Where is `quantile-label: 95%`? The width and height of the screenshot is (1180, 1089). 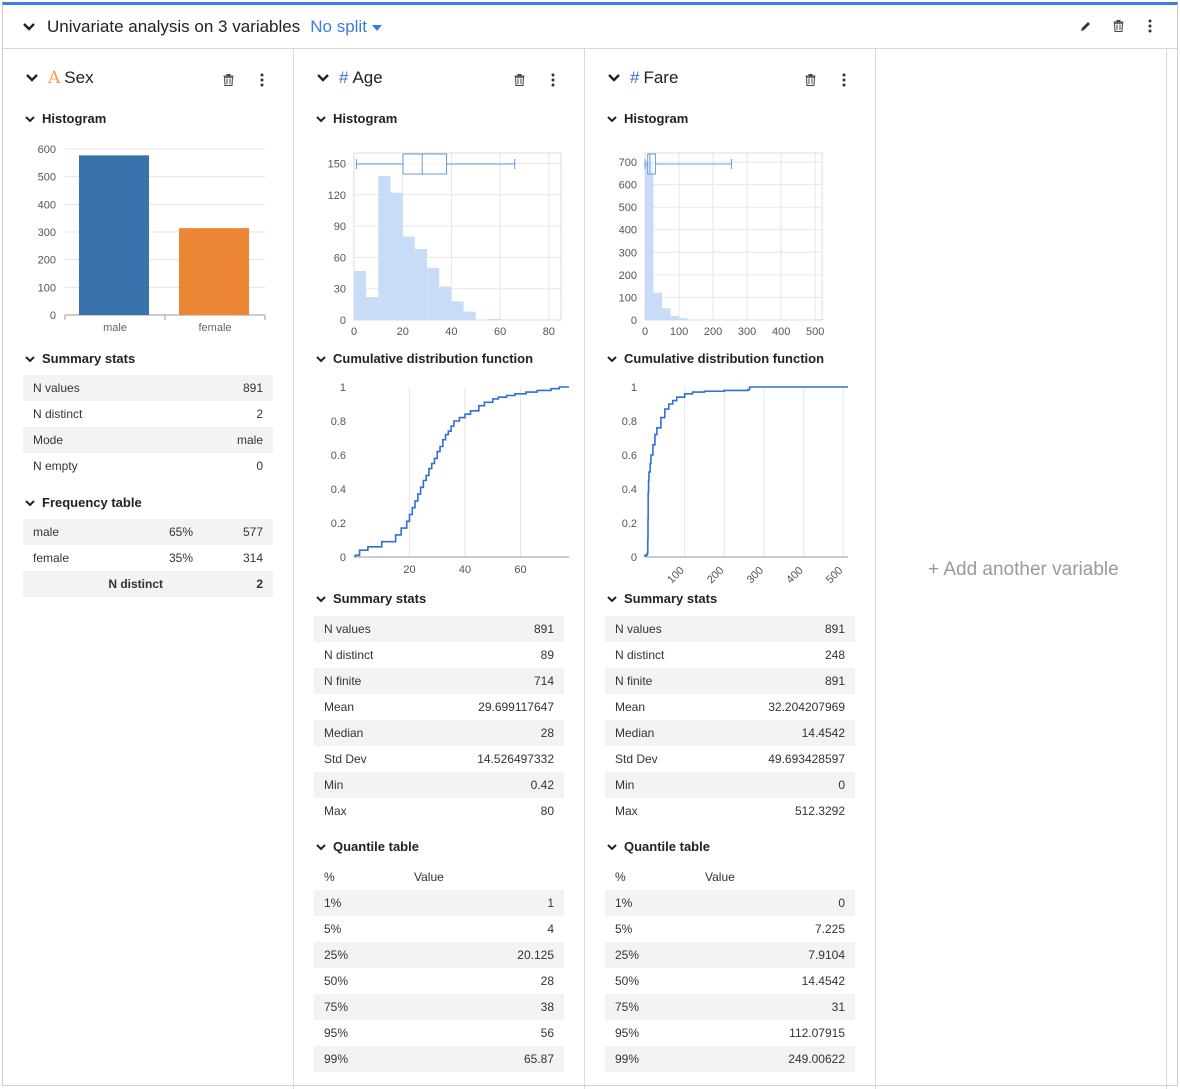 quantile-label: 95% is located at coordinates (660, 1033).